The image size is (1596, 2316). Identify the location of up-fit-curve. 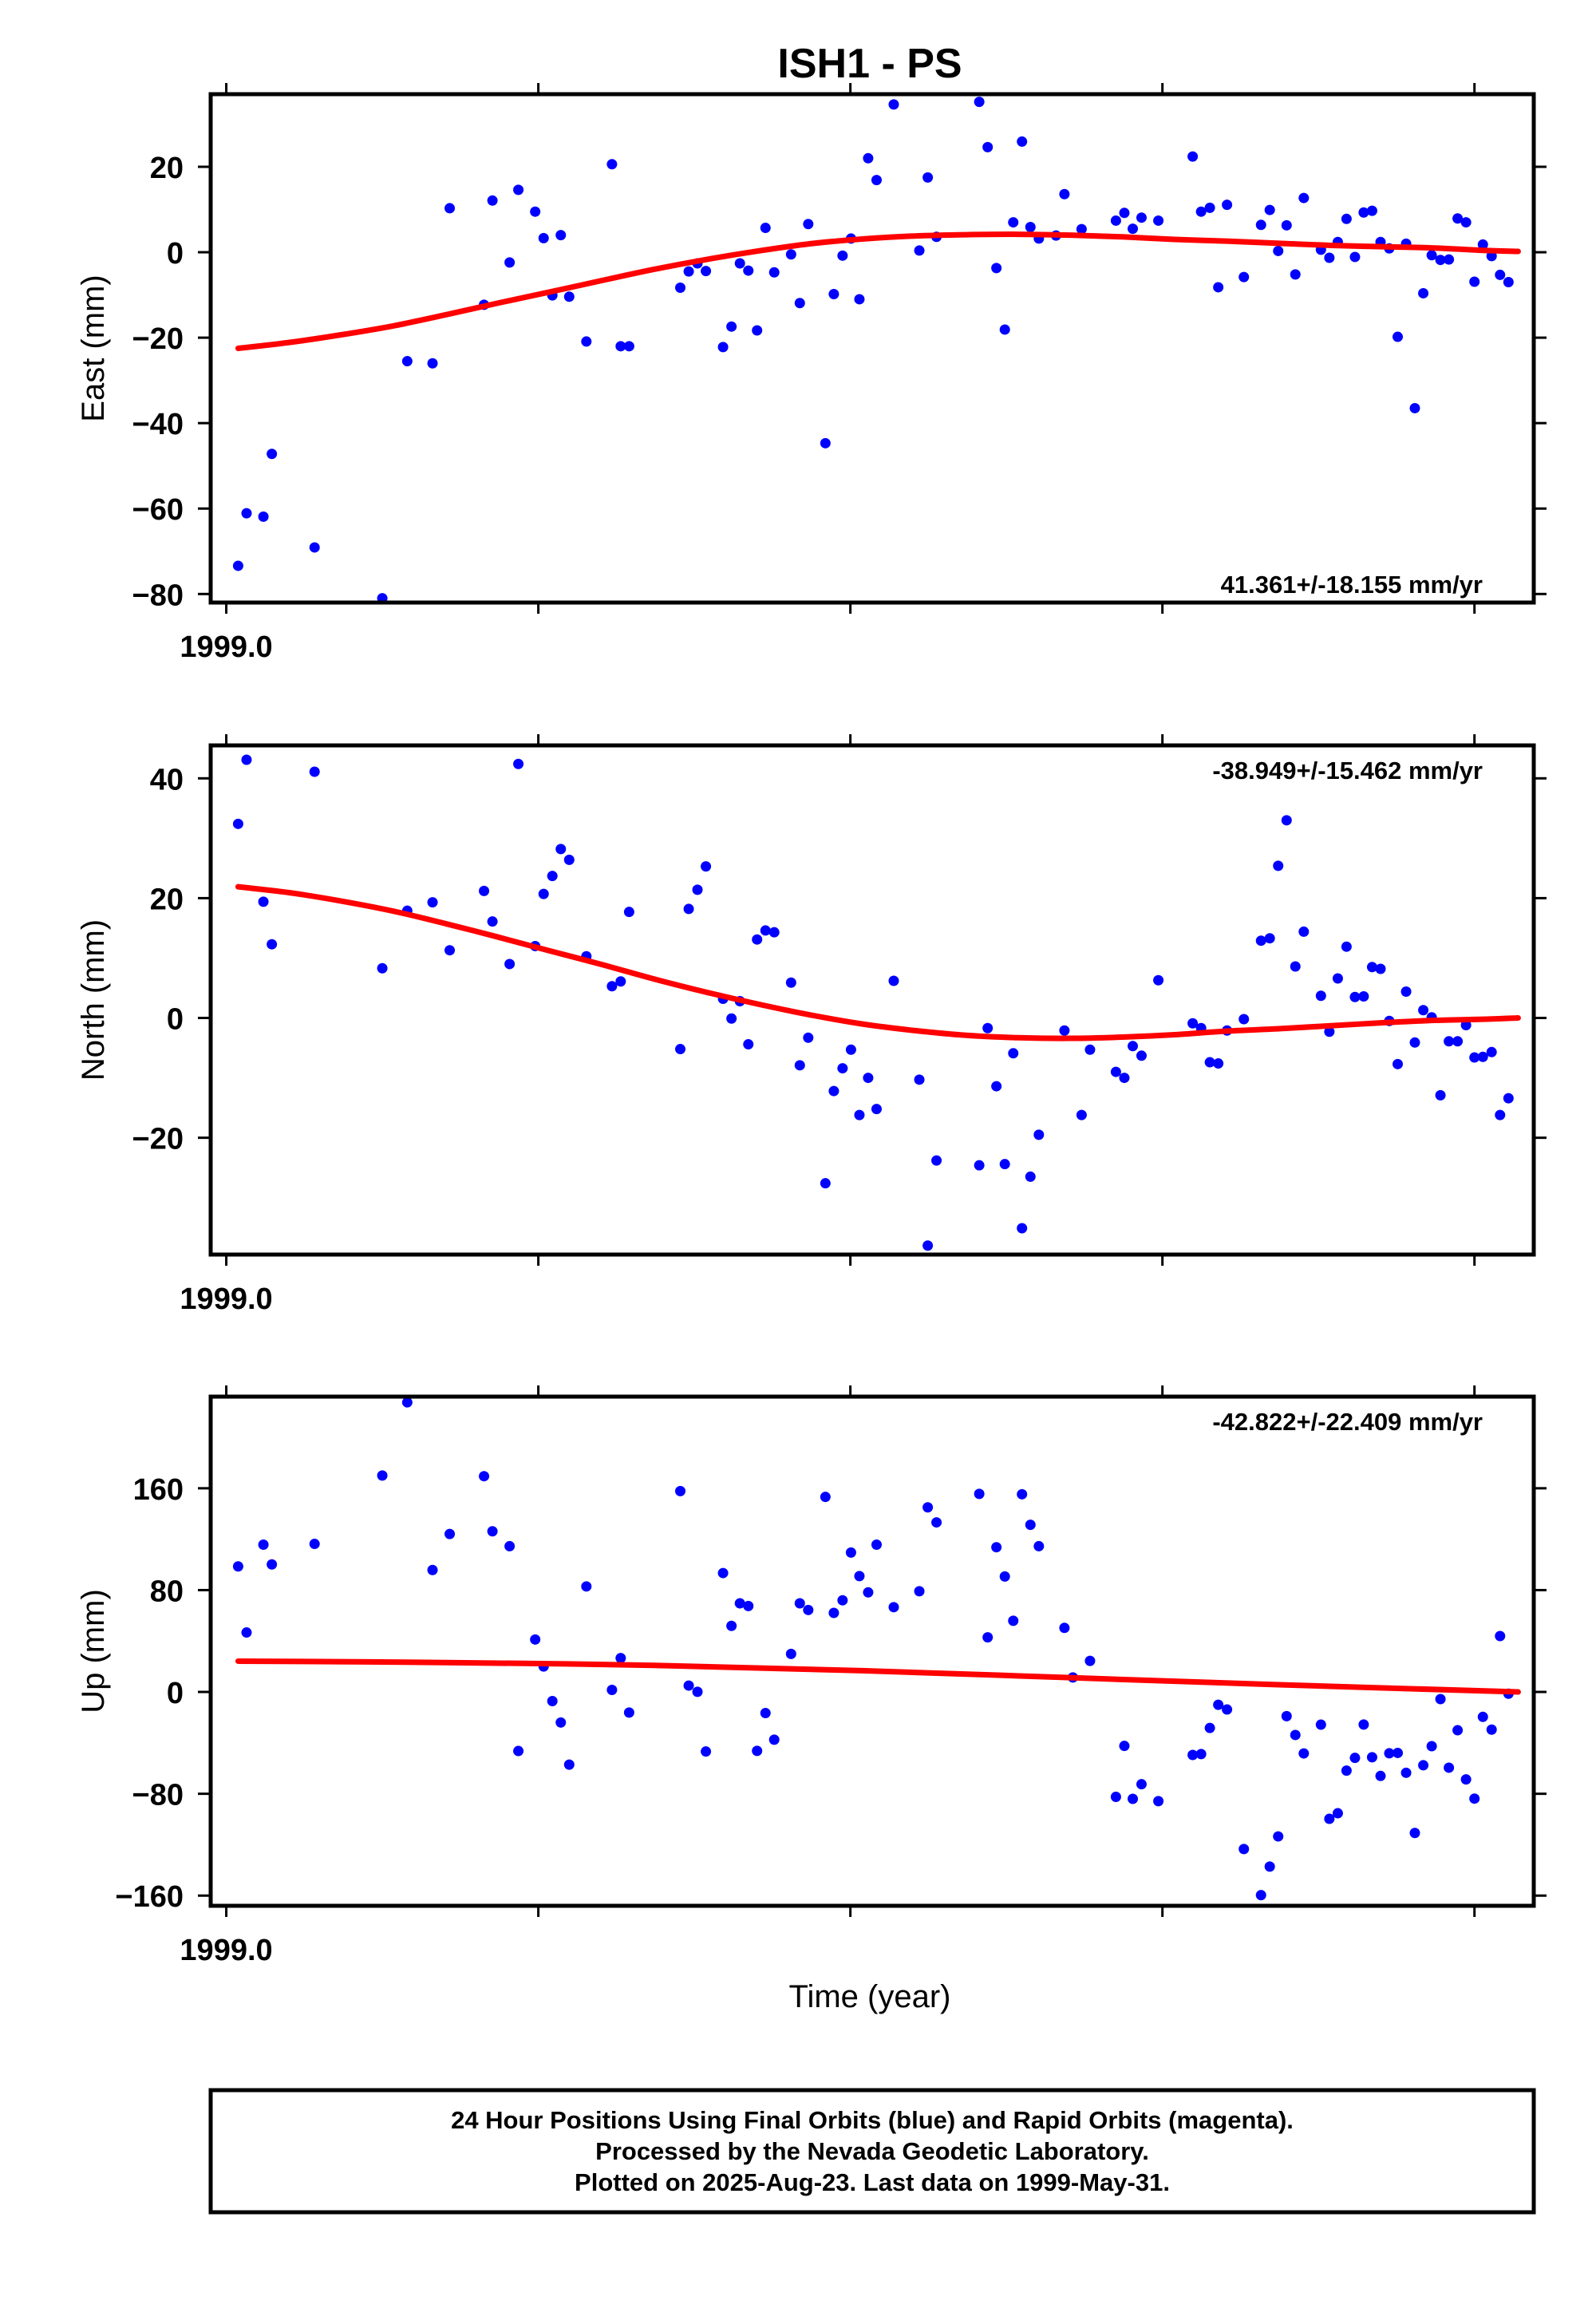
(878, 1677).